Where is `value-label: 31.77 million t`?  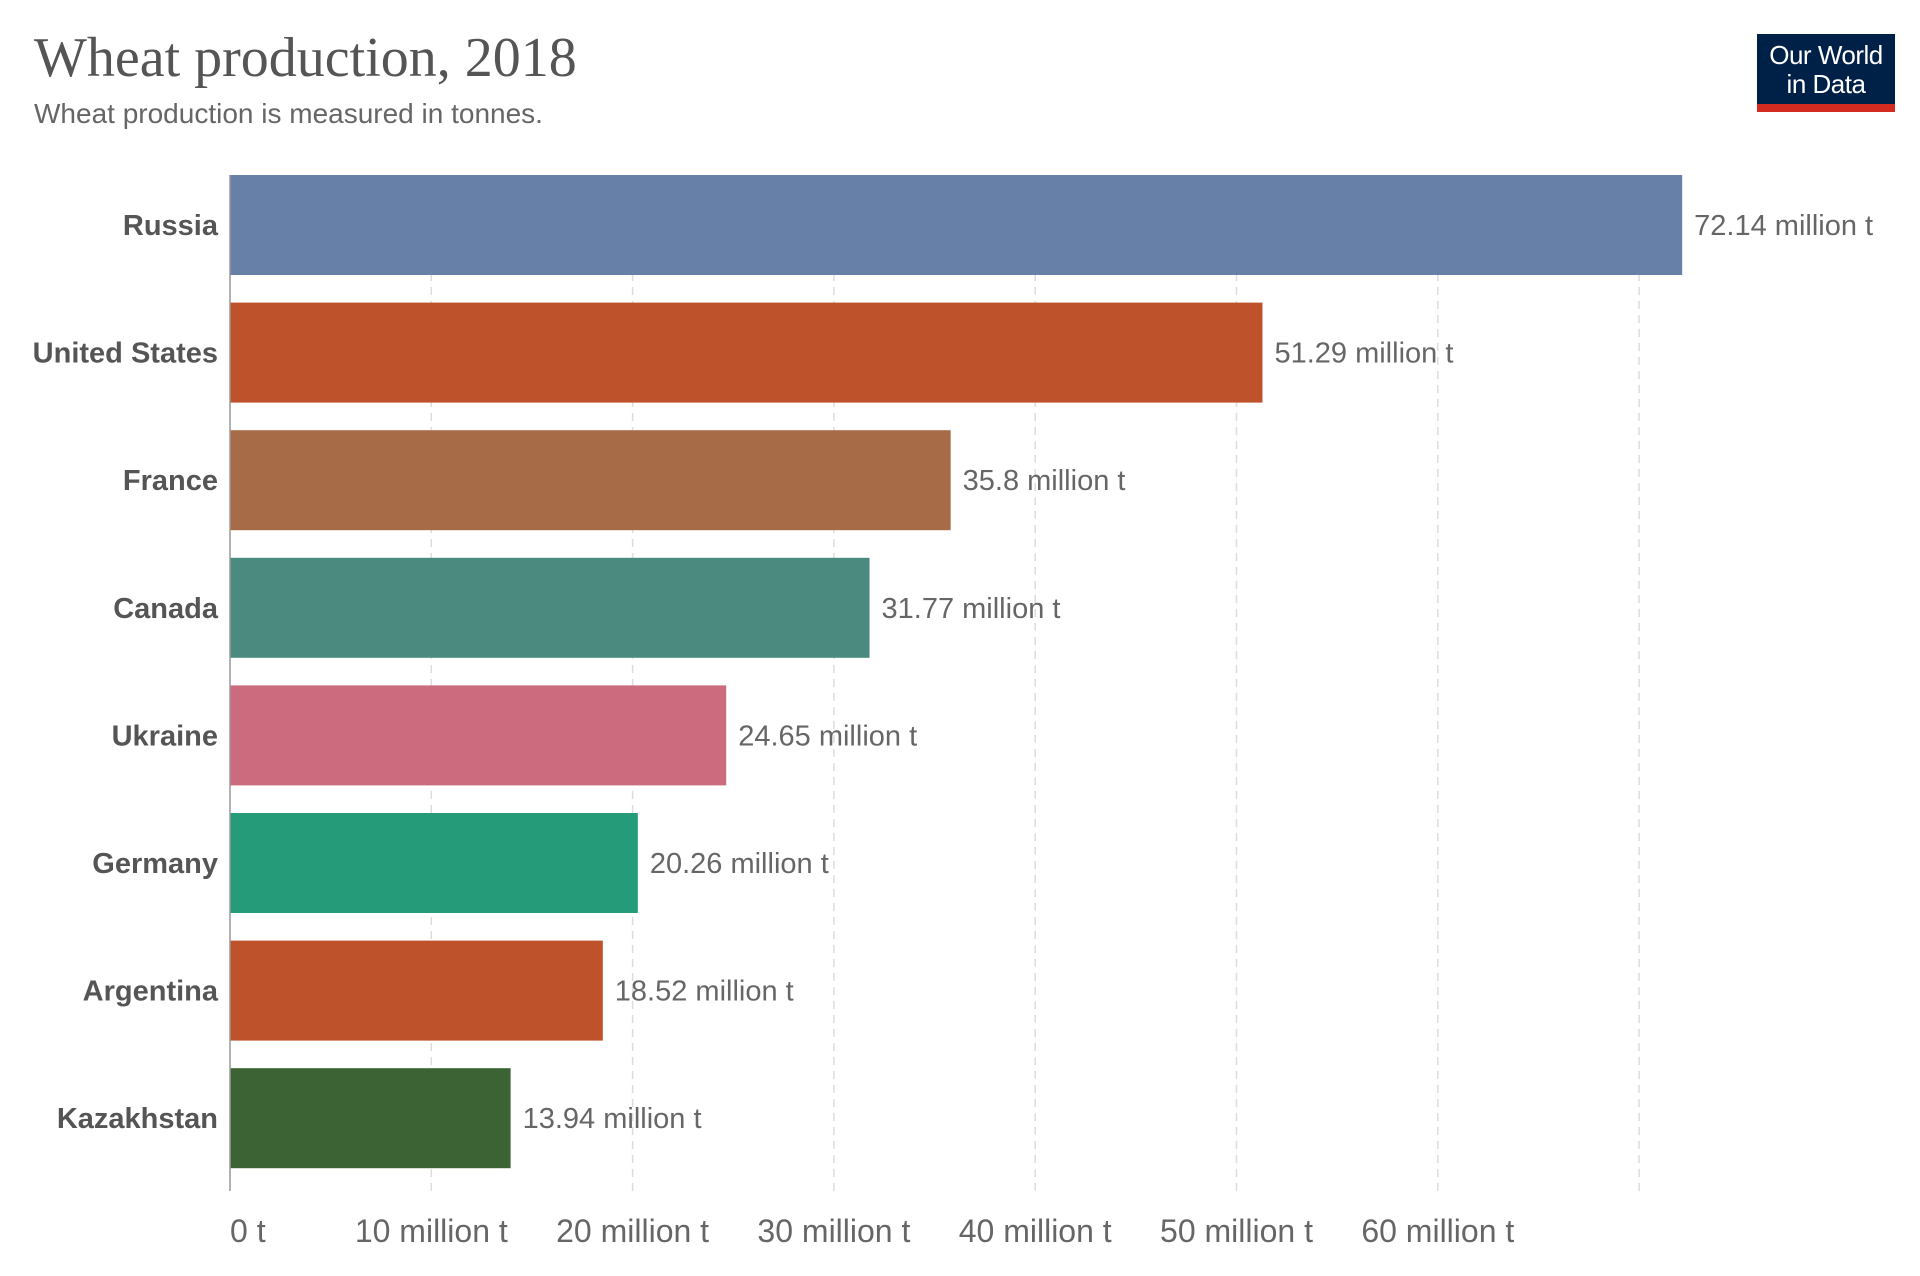
value-label: 31.77 million t is located at coordinates (971, 609).